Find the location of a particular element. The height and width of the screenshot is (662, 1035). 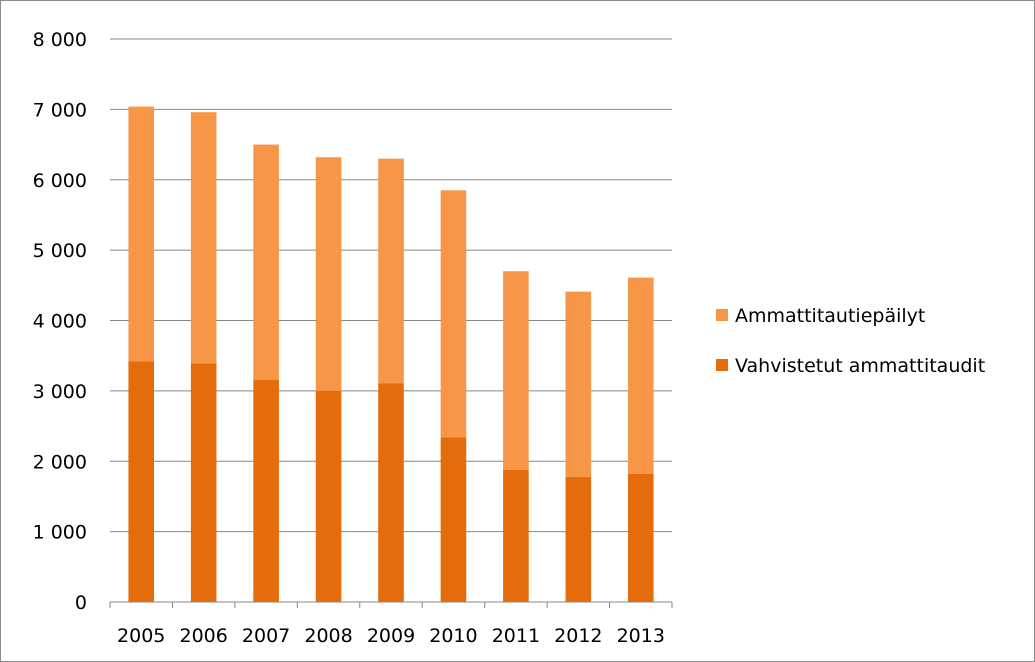

y-tick-label: 2 000 is located at coordinates (60, 462).